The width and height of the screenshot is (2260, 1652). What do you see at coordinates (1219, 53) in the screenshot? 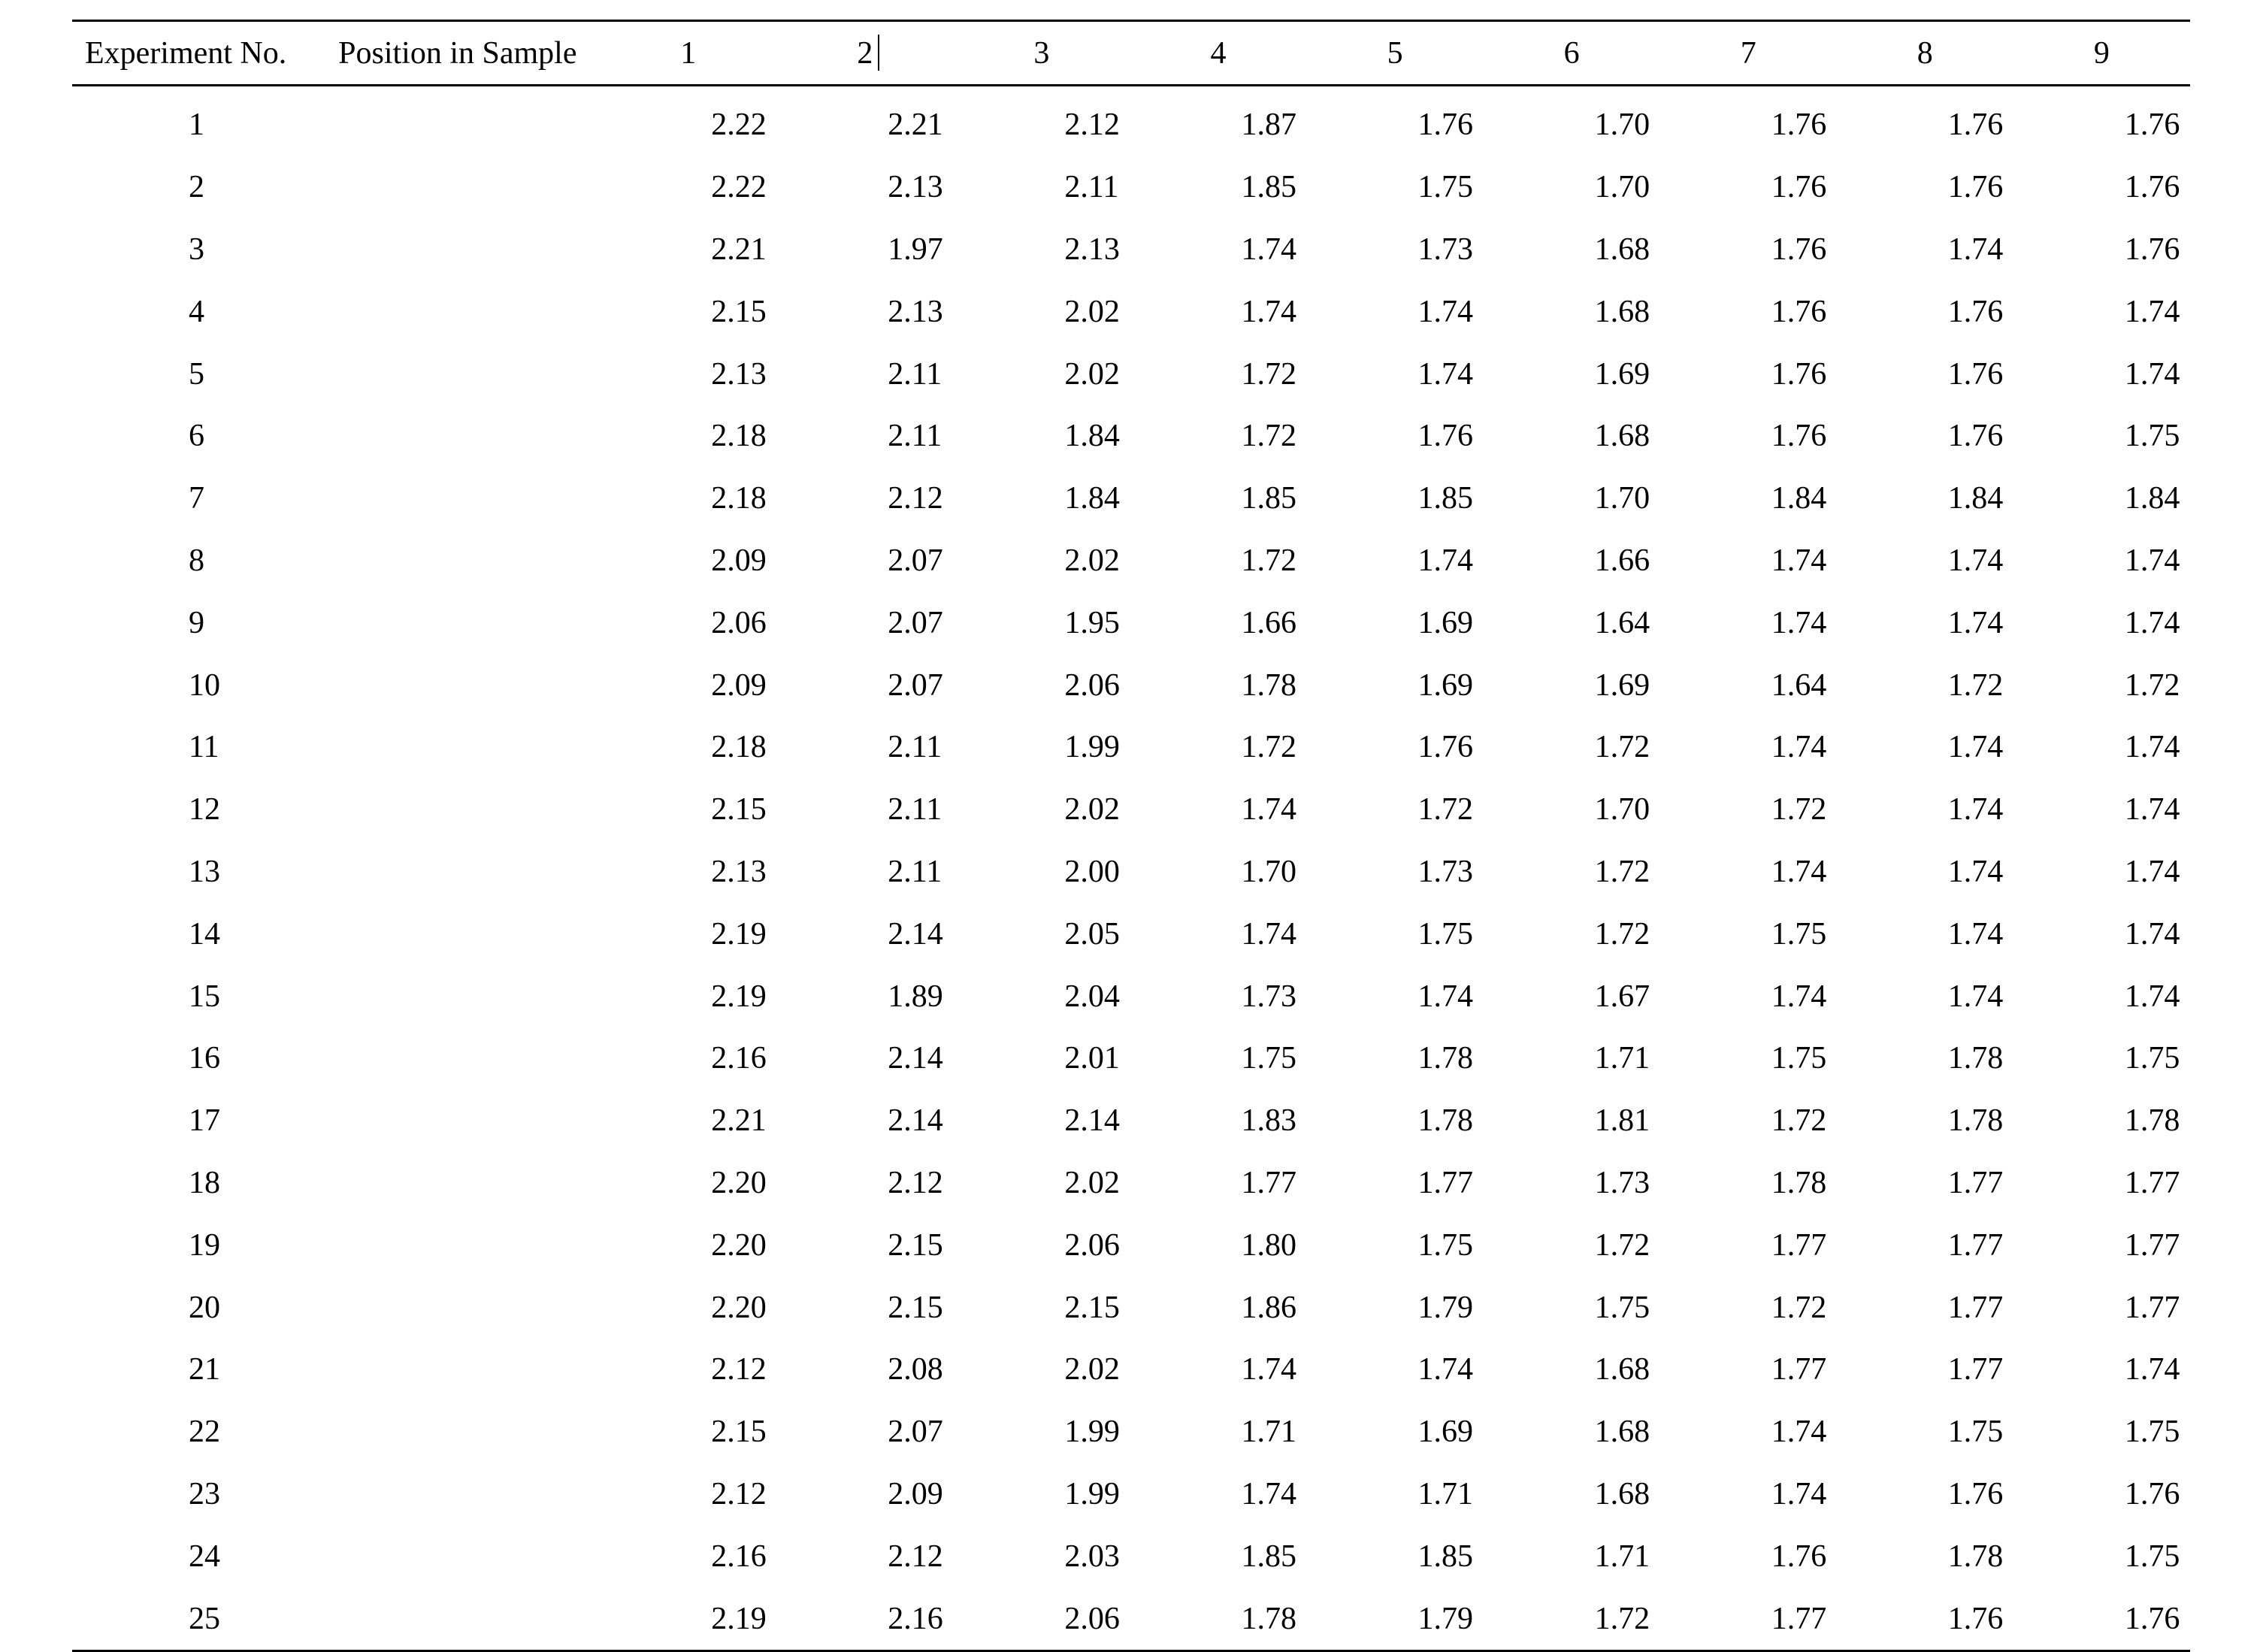
I see `header-position-4: 4` at bounding box center [1219, 53].